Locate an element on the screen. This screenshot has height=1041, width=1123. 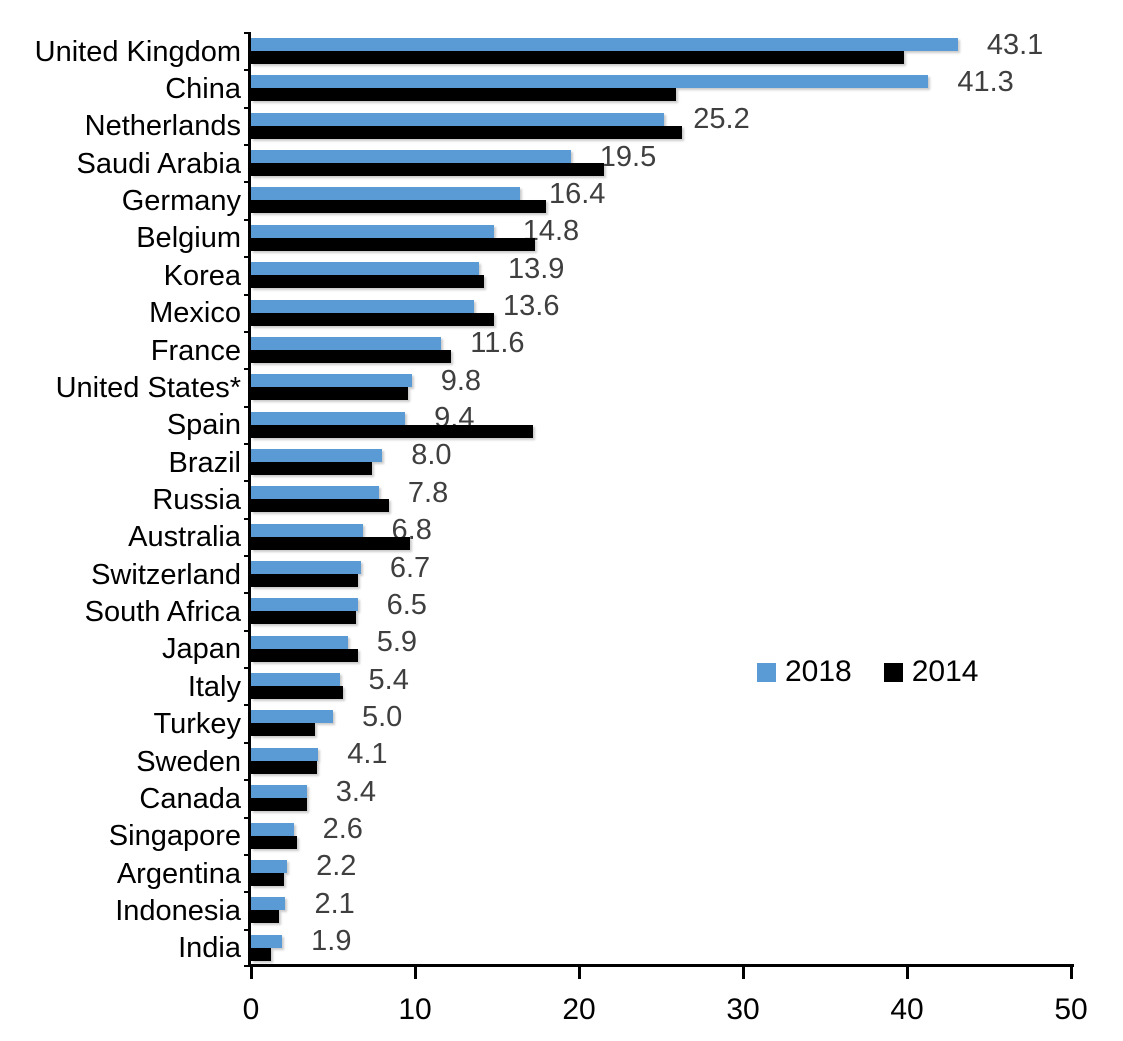
category-label: Spain is located at coordinates (203, 425).